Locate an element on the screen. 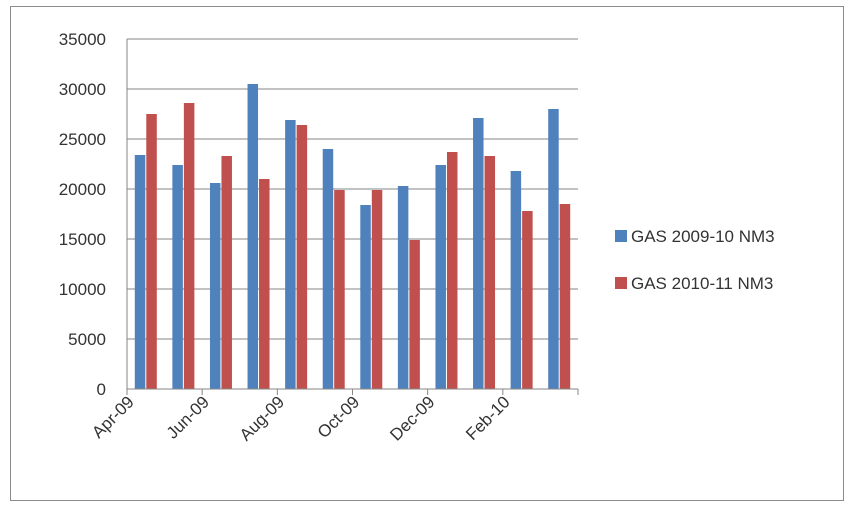  legend-label: GAS 2010-11 NM3 is located at coordinates (702, 283).